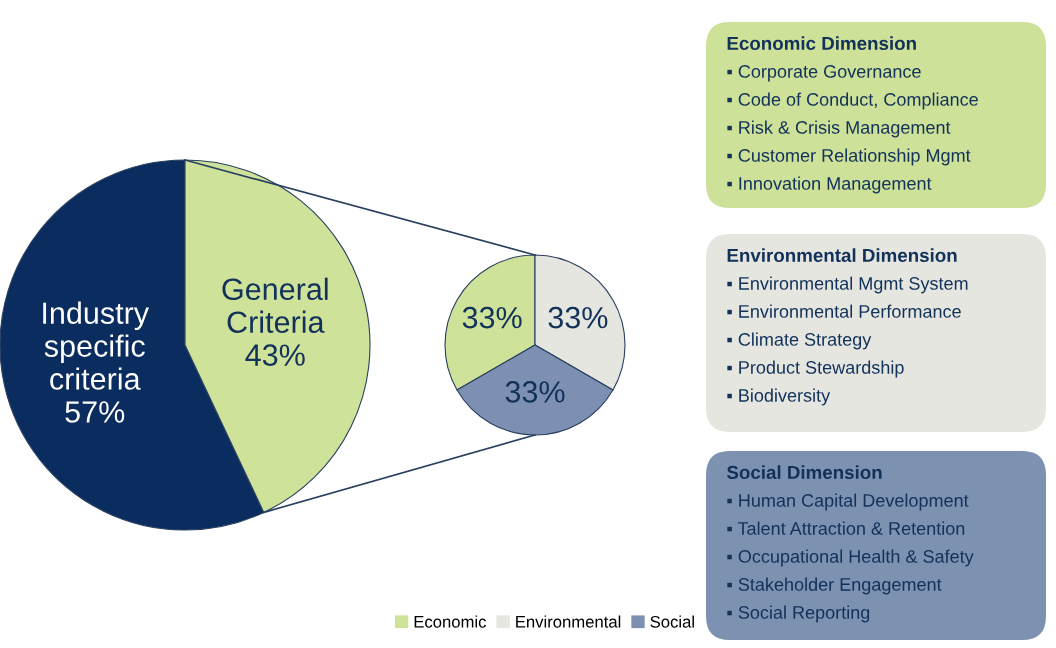 The height and width of the screenshot is (648, 1056). What do you see at coordinates (848, 502) in the screenshot?
I see `text: ▪ Human Capital Development` at bounding box center [848, 502].